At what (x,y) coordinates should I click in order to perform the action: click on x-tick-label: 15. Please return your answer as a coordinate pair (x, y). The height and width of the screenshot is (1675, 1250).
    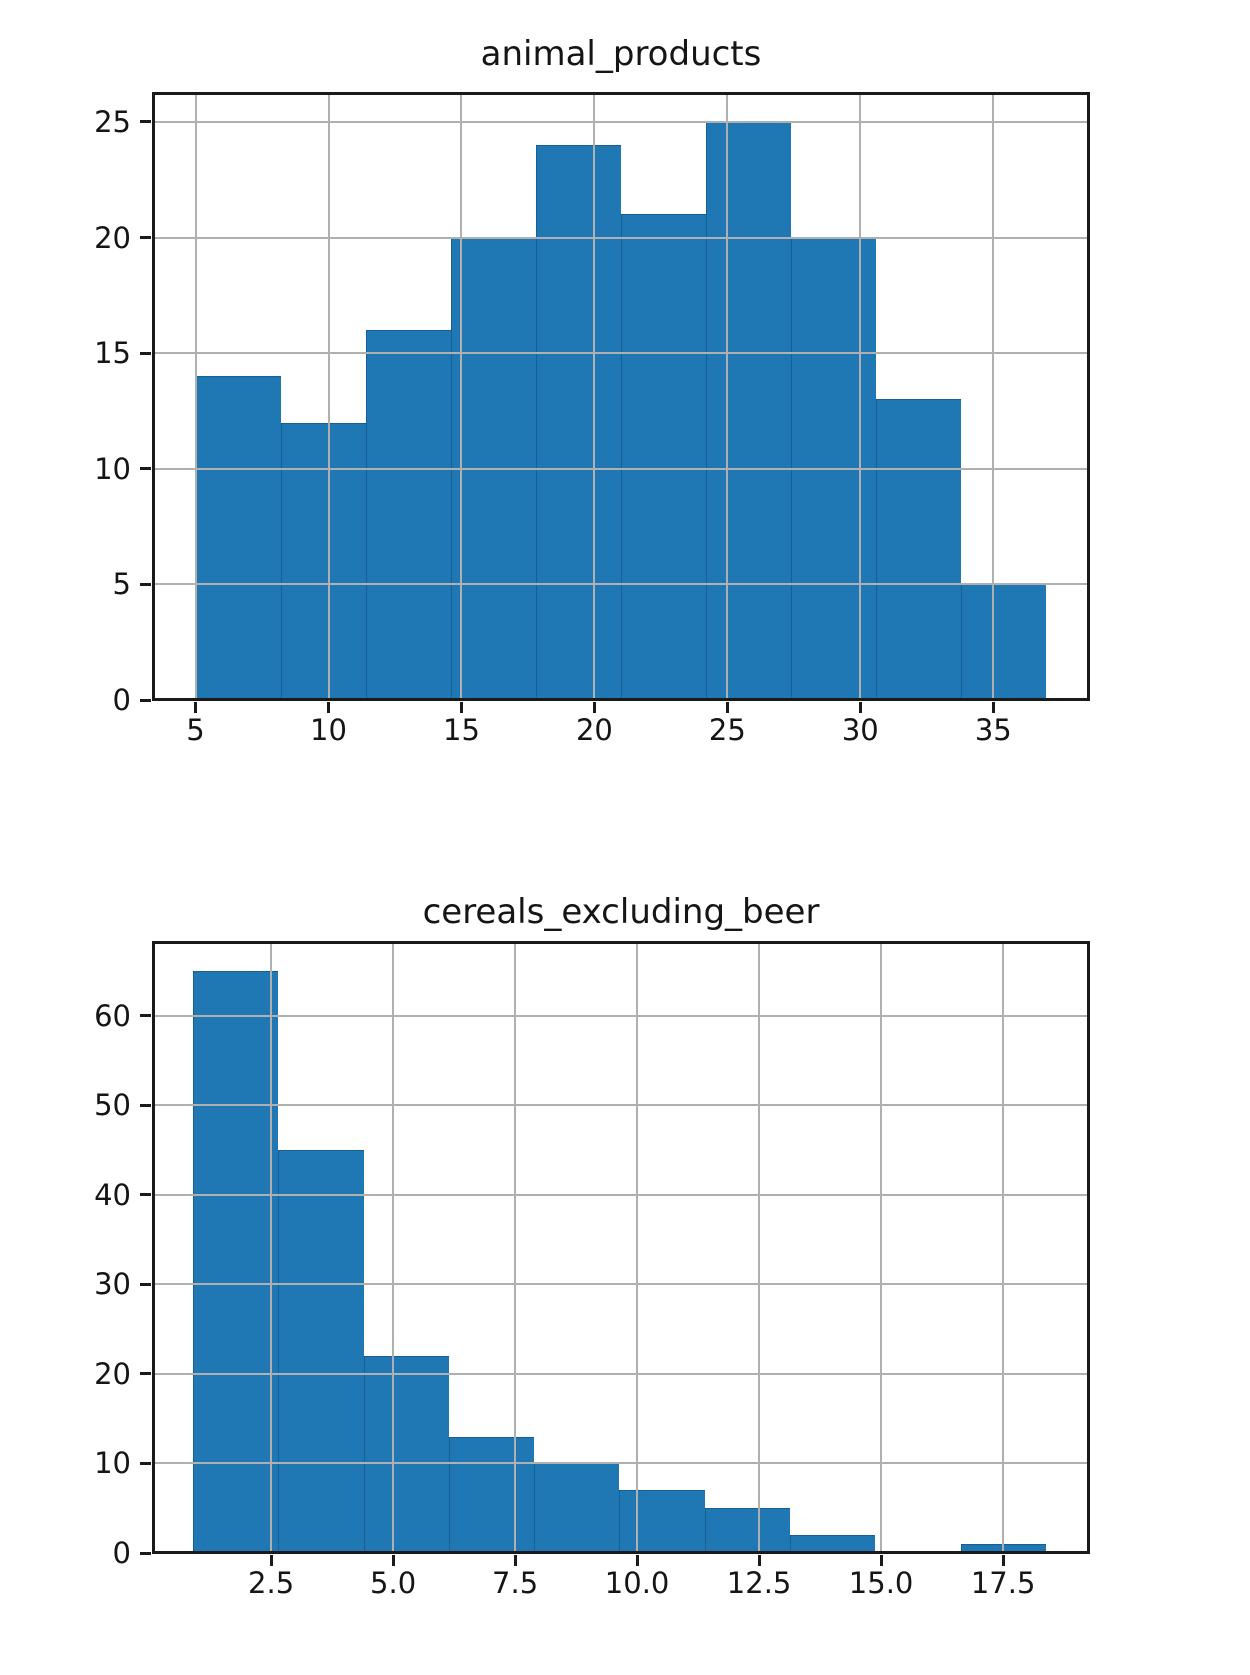
    Looking at the image, I should click on (461, 730).